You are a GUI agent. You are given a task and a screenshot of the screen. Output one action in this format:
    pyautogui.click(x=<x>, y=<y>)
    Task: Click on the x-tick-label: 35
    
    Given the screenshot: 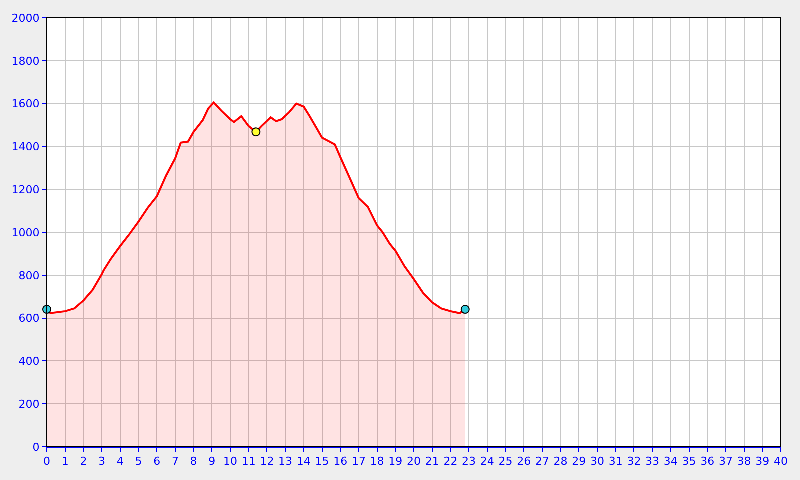 What is the action you would take?
    pyautogui.click(x=689, y=461)
    